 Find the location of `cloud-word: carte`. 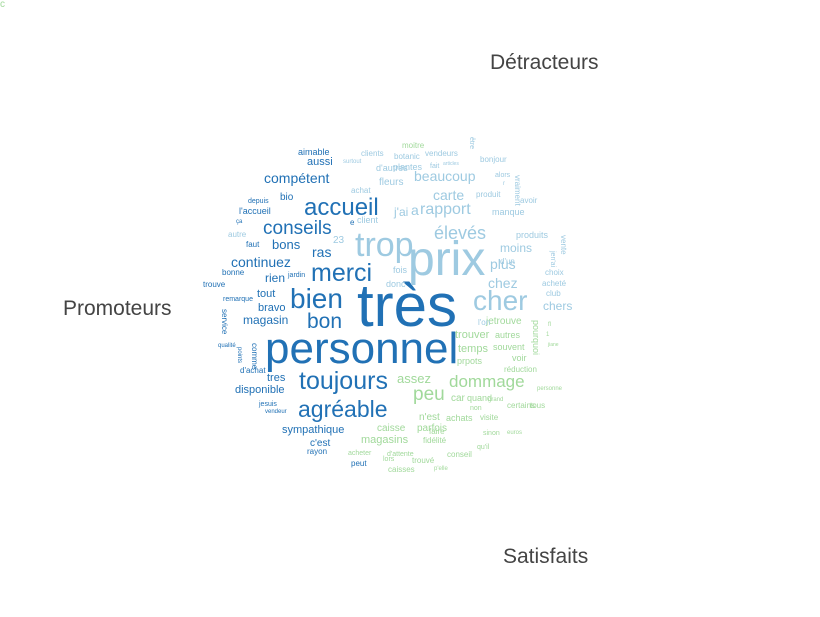

cloud-word: carte is located at coordinates (449, 195).